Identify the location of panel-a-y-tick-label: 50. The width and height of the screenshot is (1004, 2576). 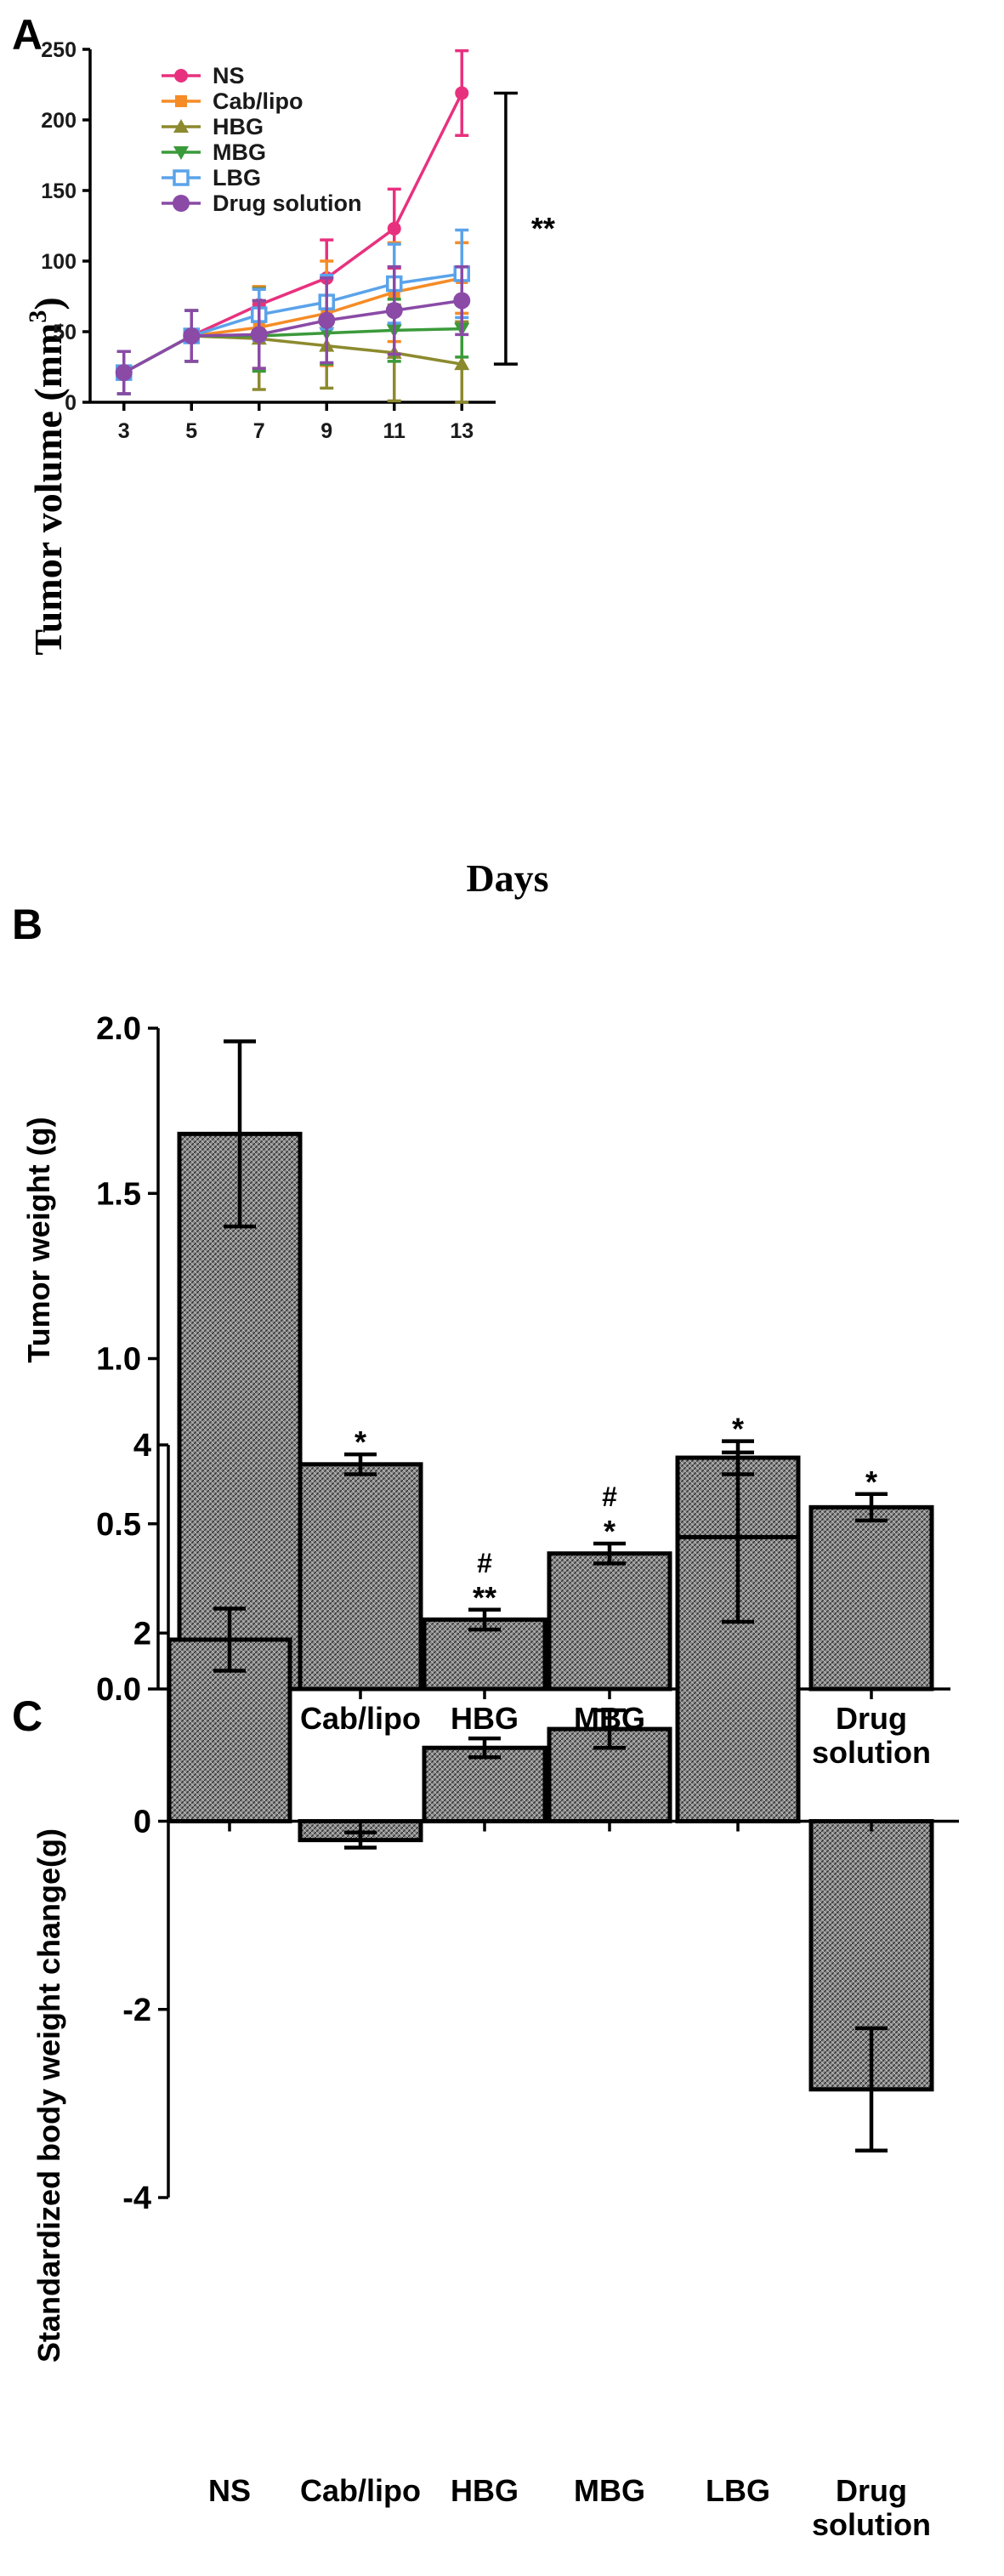
(65, 332).